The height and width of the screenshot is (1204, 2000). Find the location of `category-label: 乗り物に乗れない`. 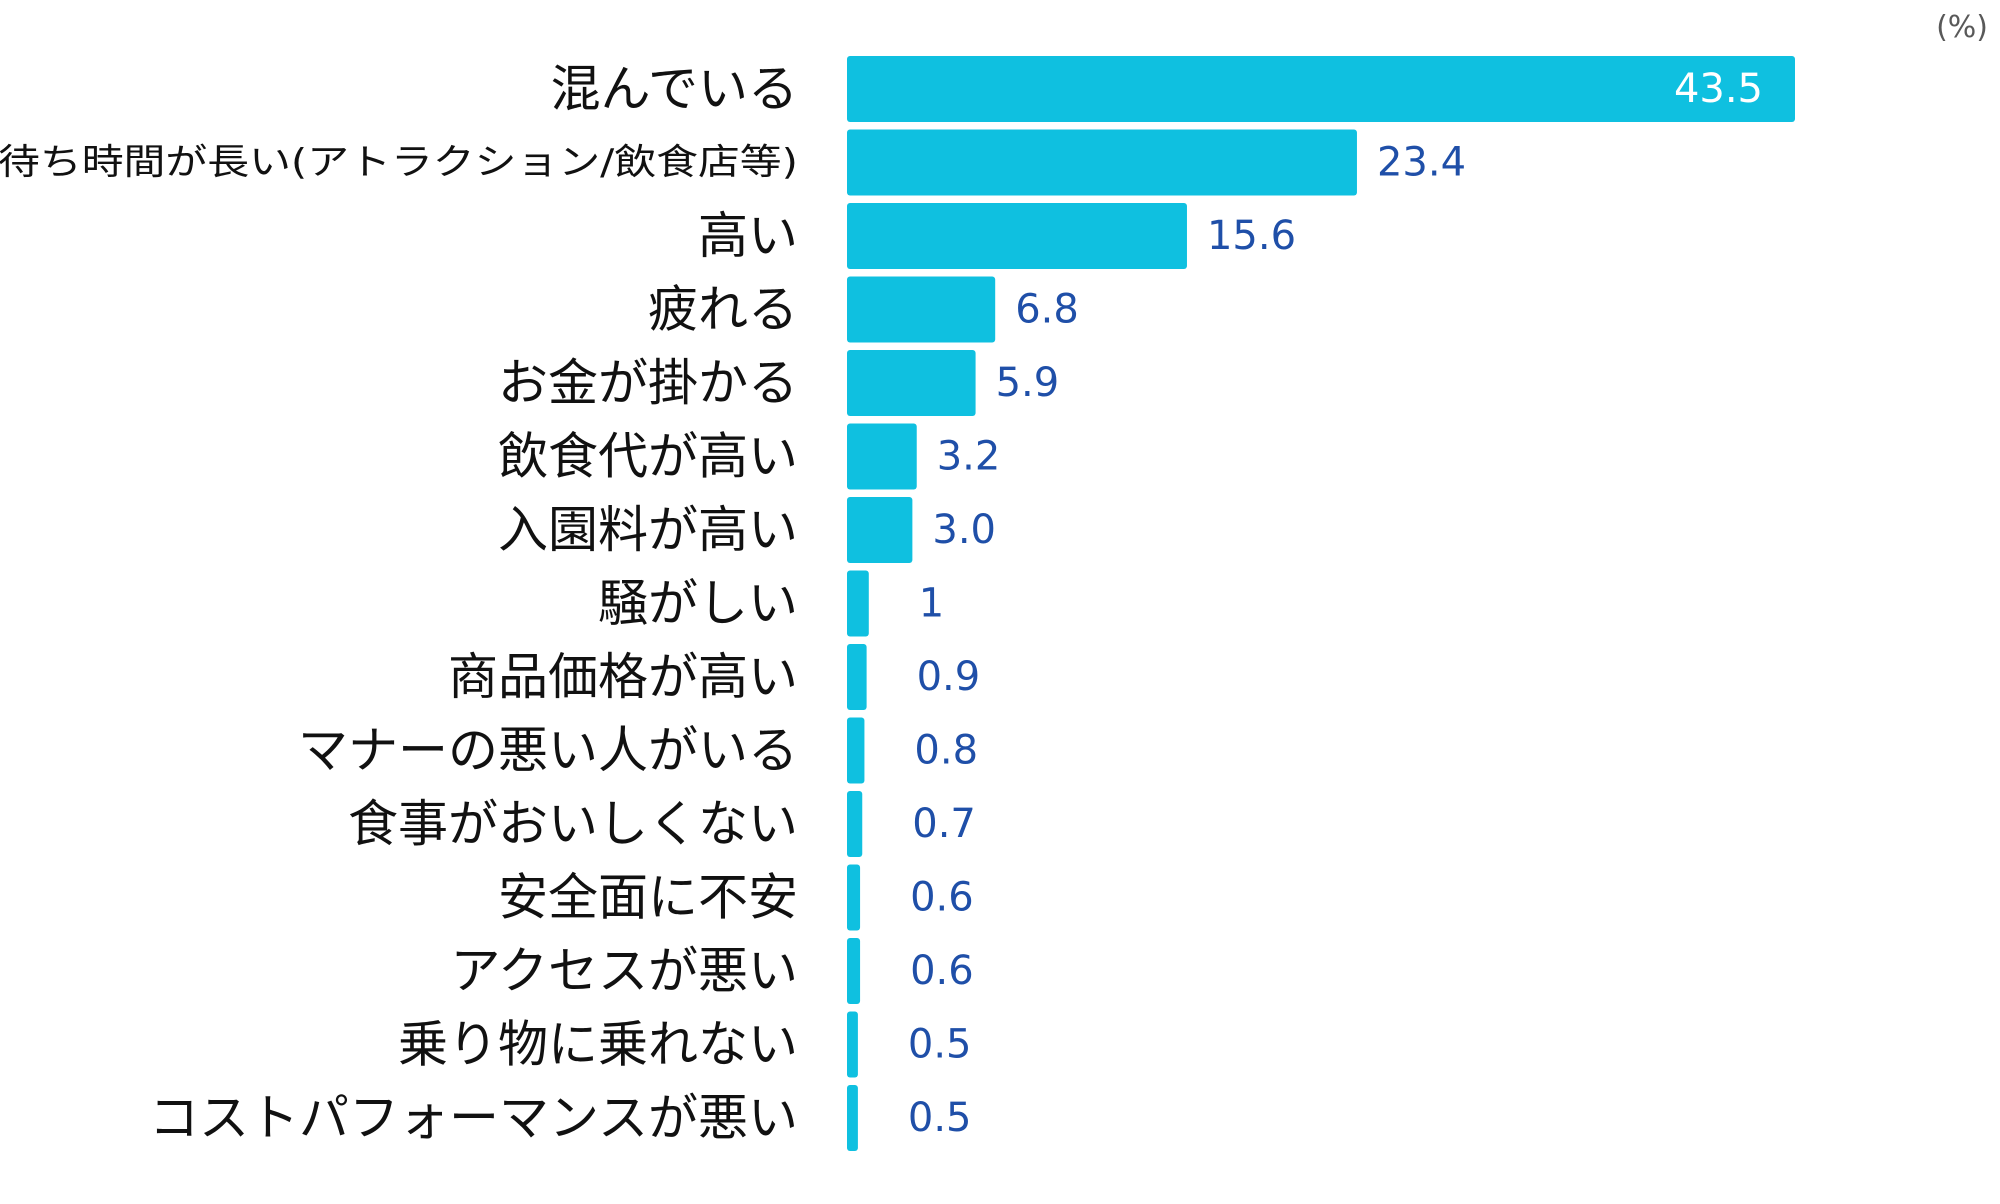

category-label: 乗り物に乗れない is located at coordinates (598, 1045).